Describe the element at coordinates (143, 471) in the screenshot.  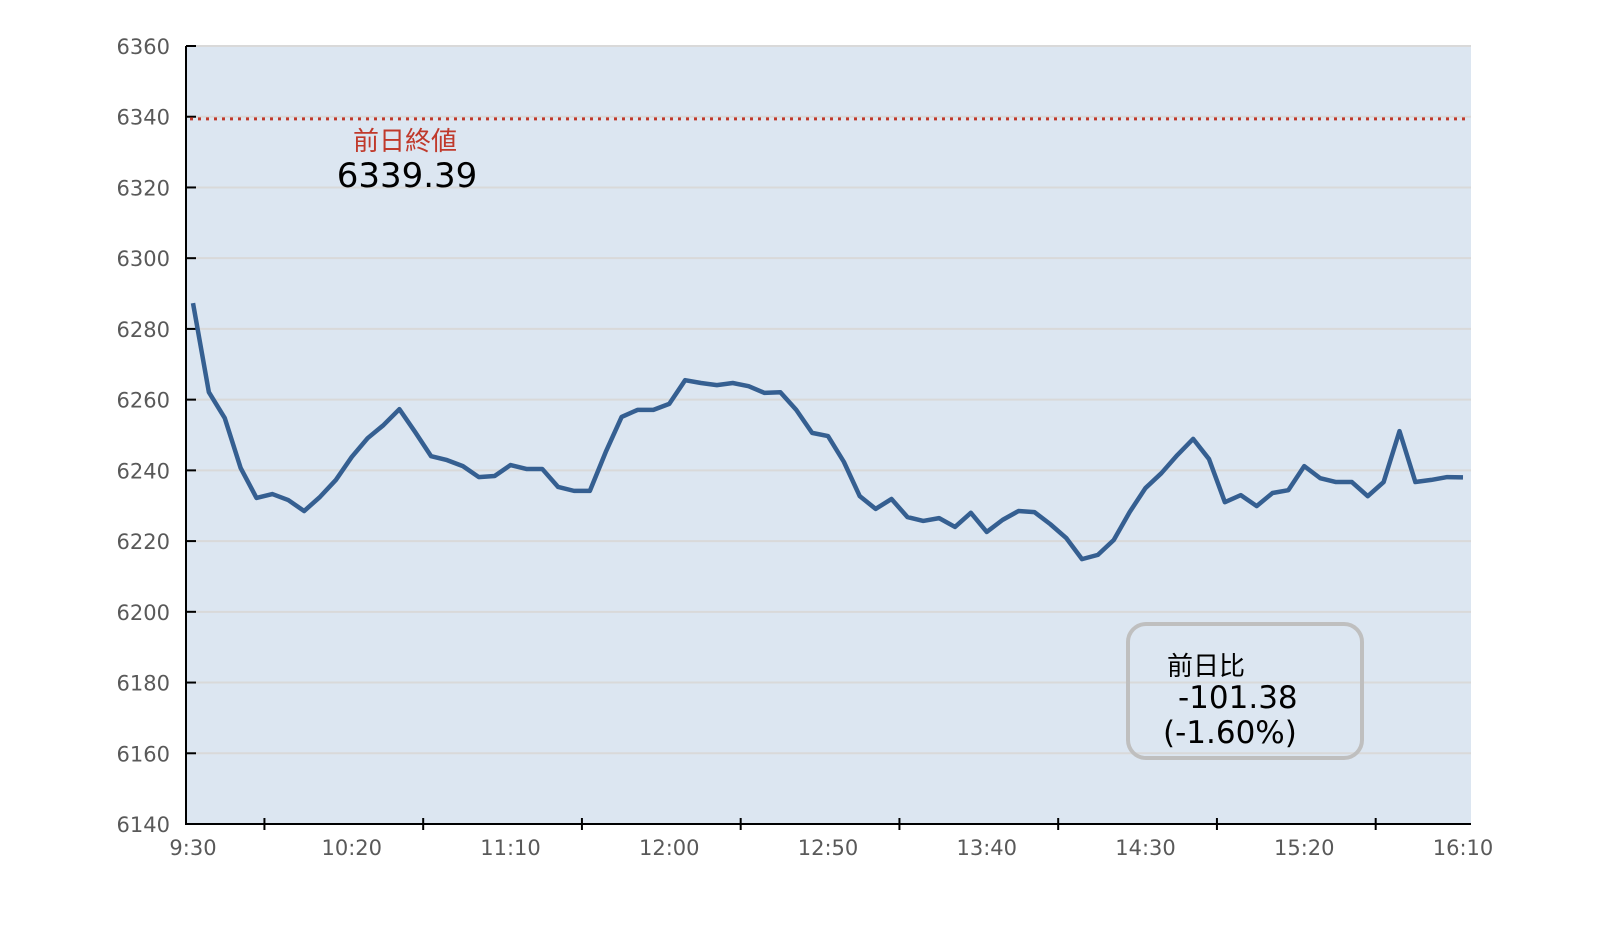
I see `y-tick-label: 6240` at that location.